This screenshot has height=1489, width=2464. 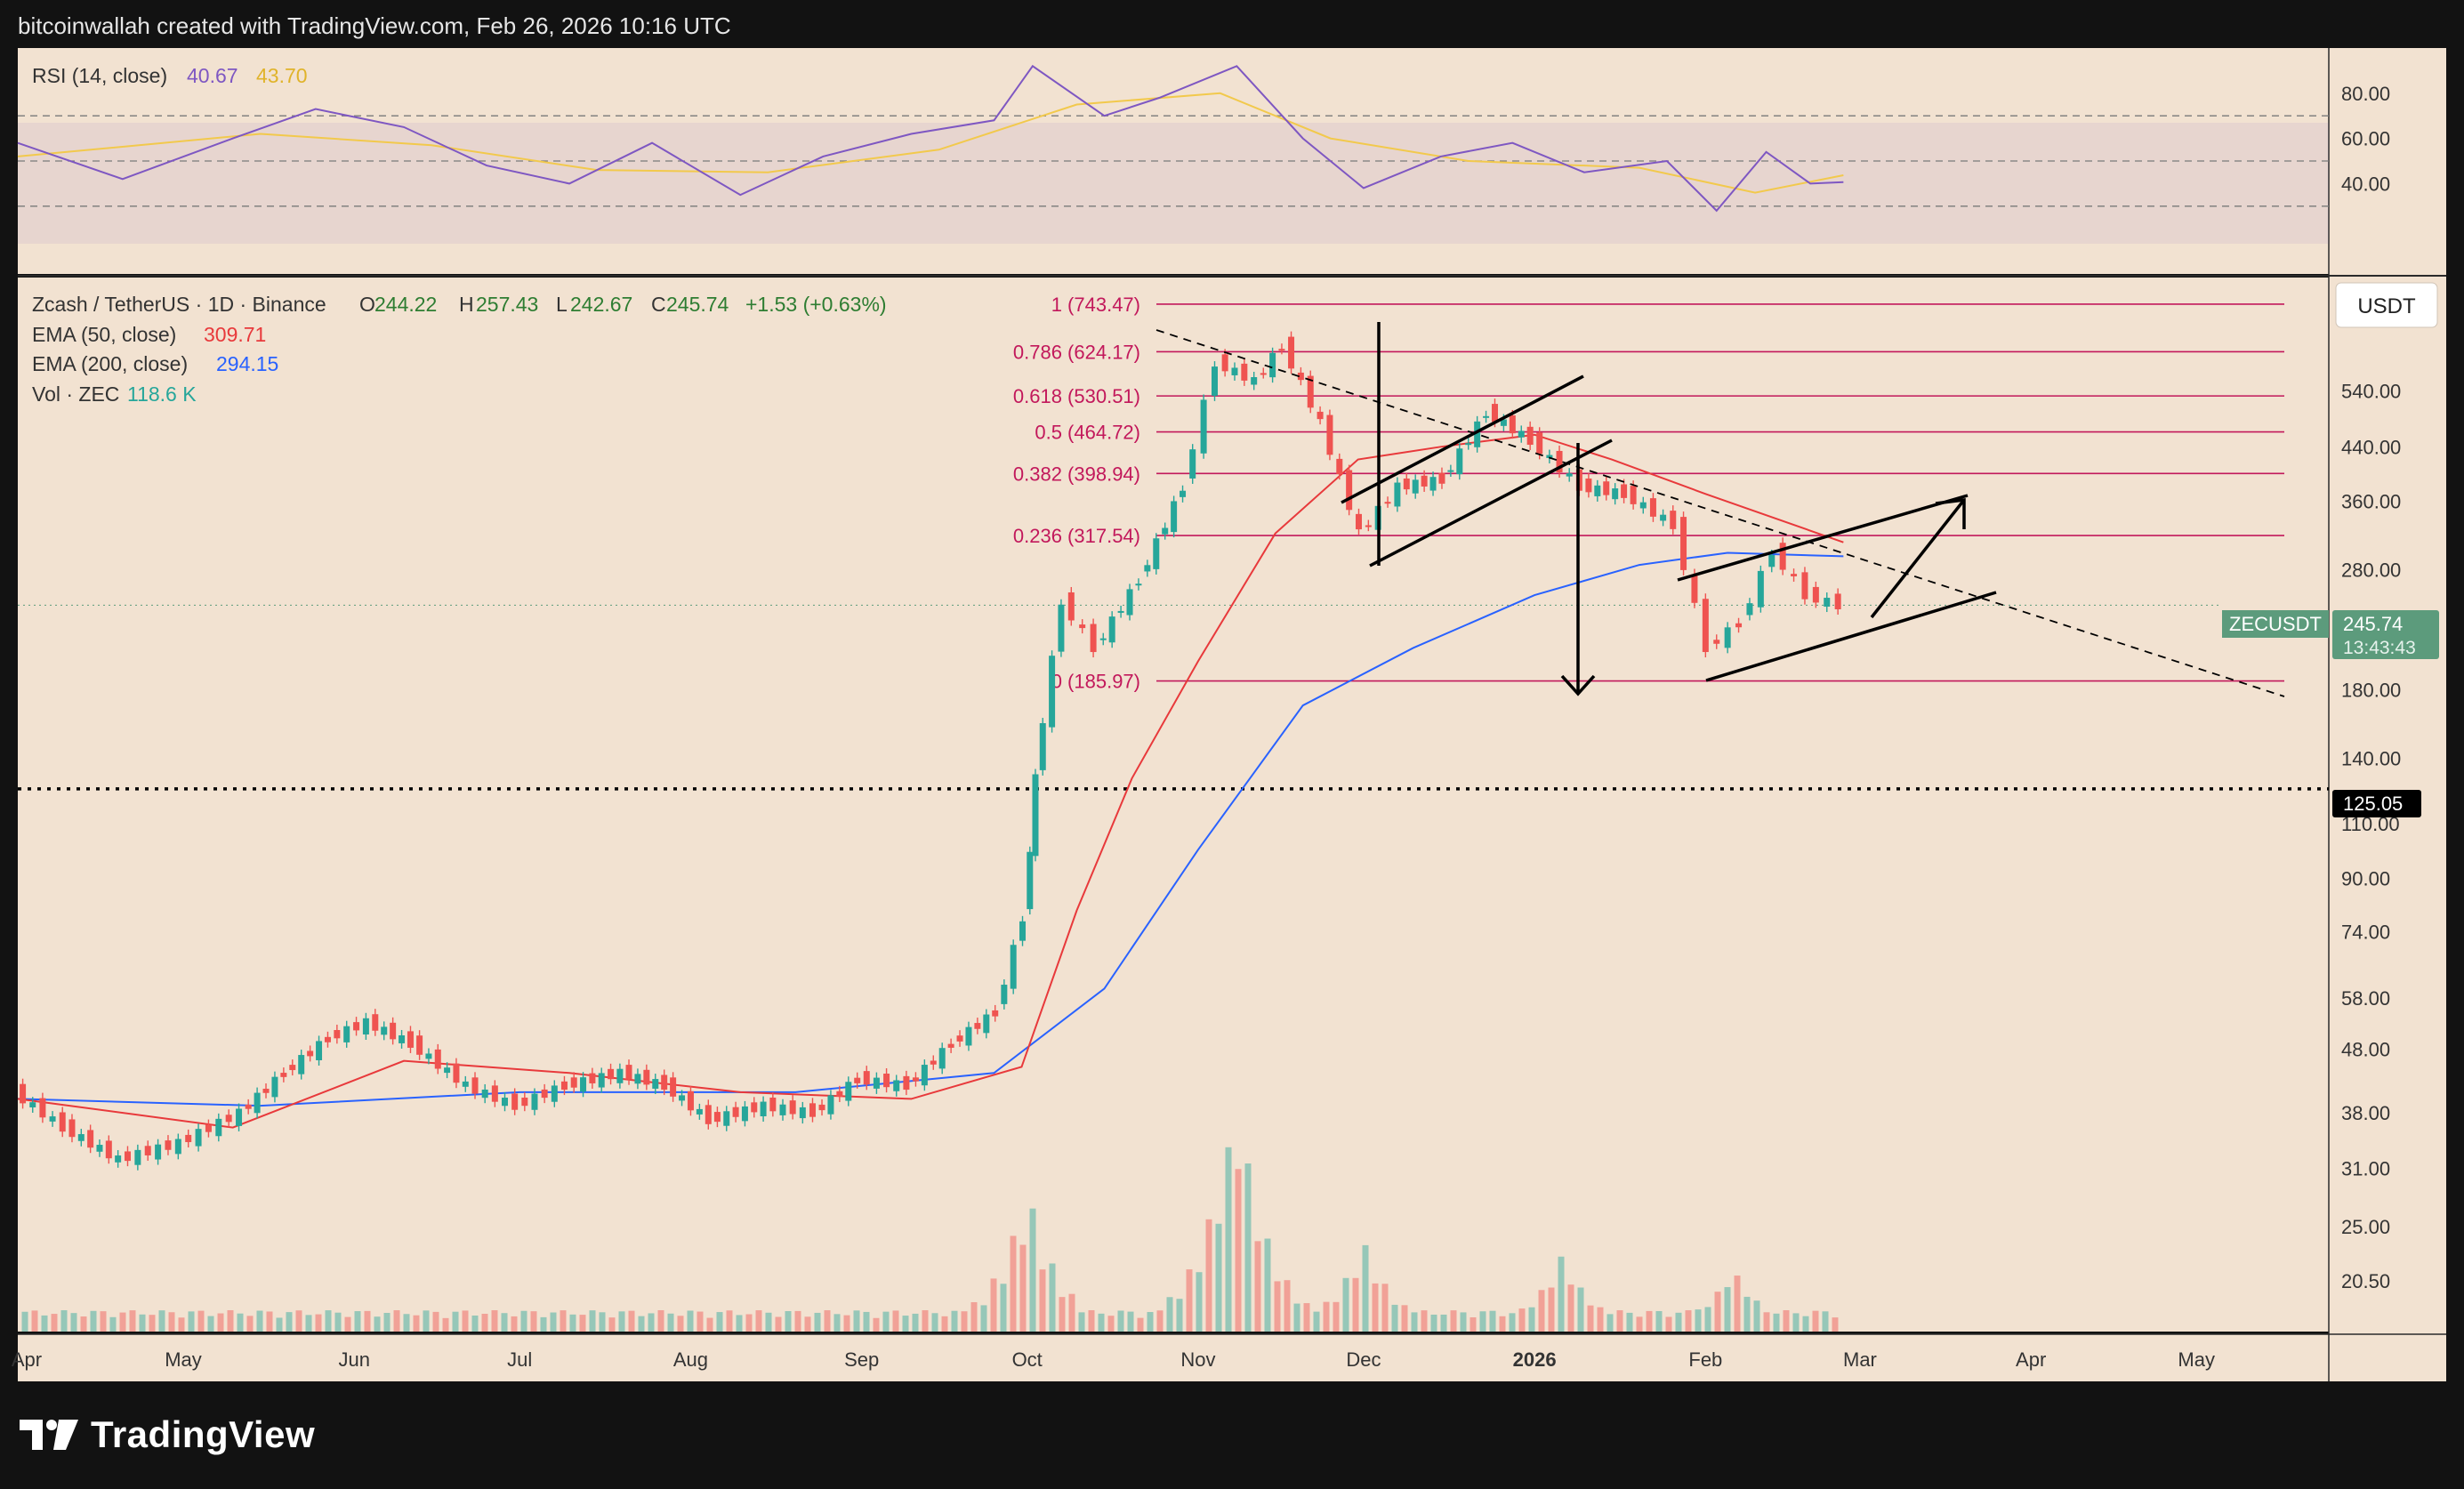 What do you see at coordinates (2373, 804) in the screenshot?
I see `level-price-value: 125.05` at bounding box center [2373, 804].